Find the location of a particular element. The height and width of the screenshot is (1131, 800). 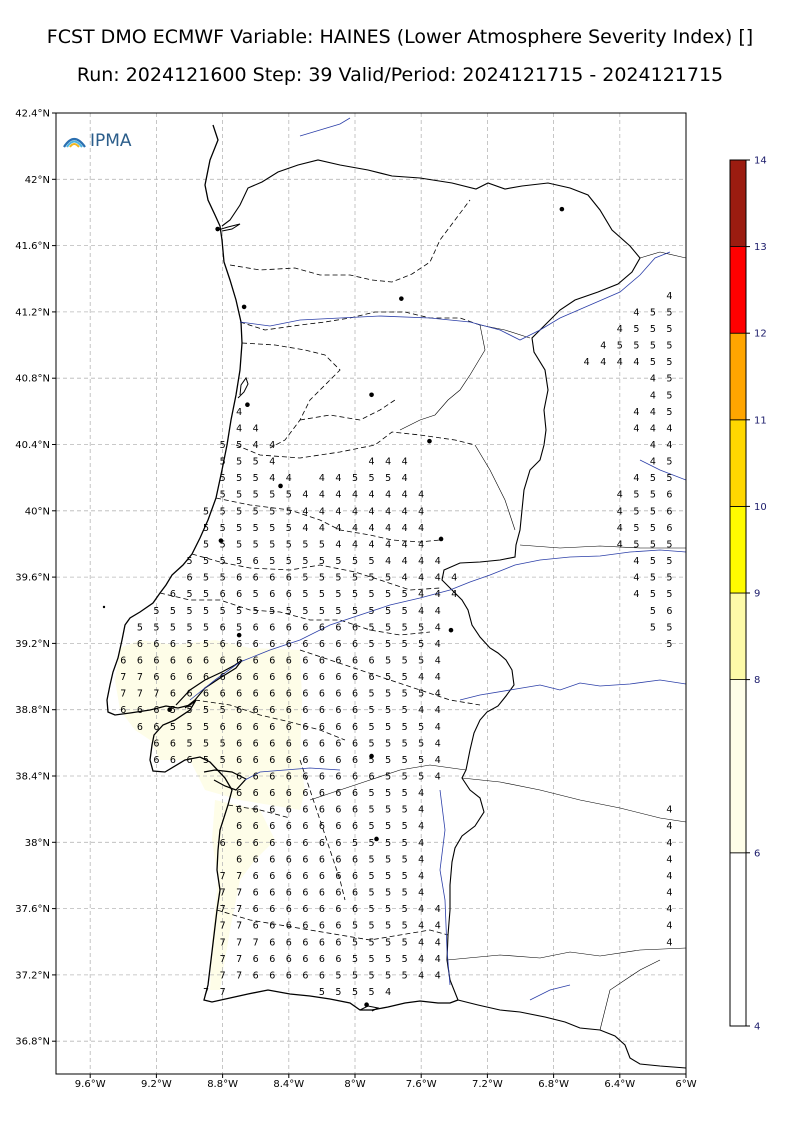

colorbar-tick-label: 12 is located at coordinates (760, 334).